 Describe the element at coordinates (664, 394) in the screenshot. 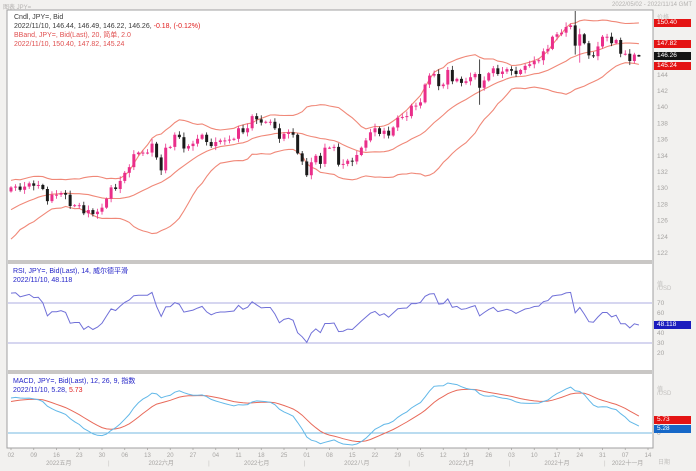

I see `macd-axis-unit: /USD` at that location.